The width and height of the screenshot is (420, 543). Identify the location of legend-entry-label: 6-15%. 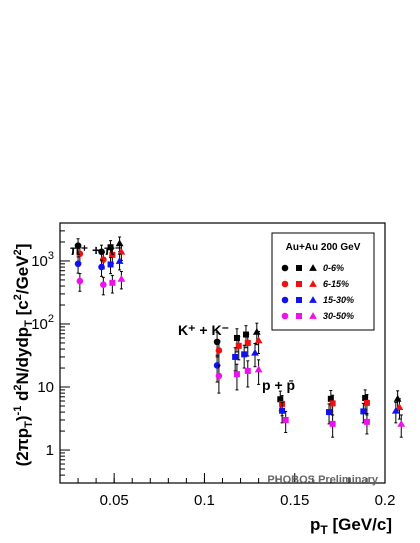
(336, 284).